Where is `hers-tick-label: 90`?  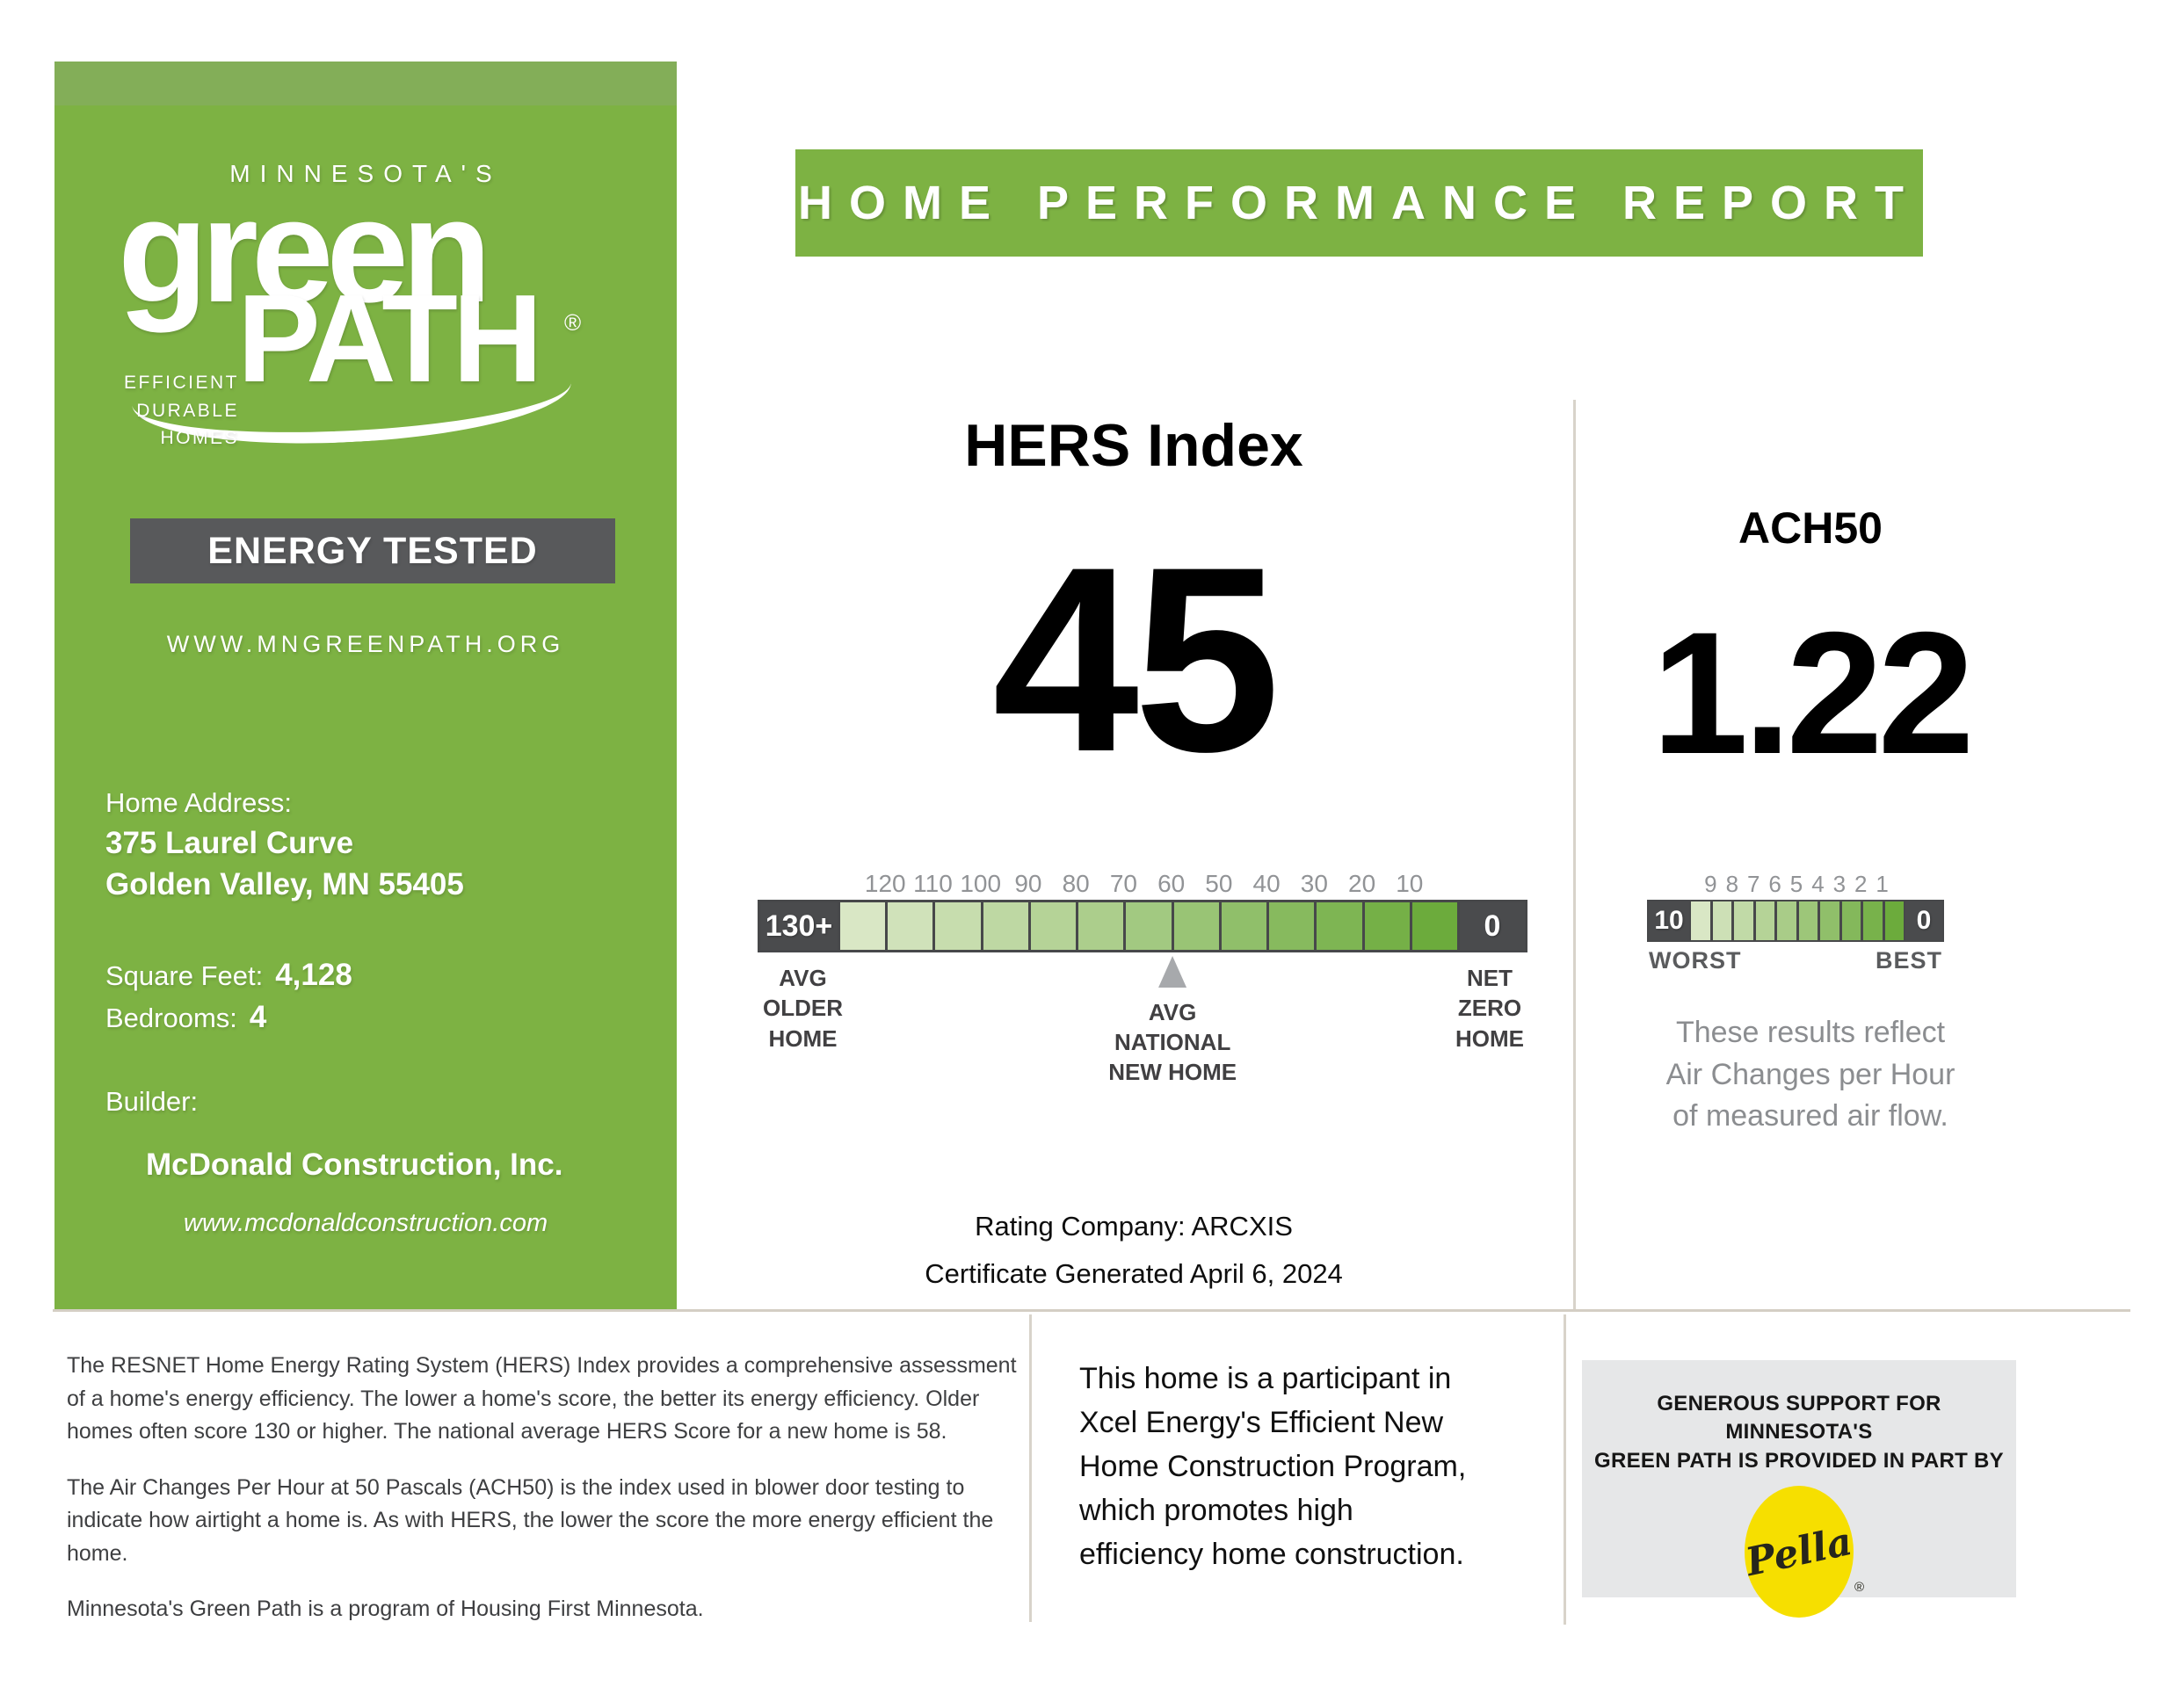
hers-tick-label: 90 is located at coordinates (1028, 883).